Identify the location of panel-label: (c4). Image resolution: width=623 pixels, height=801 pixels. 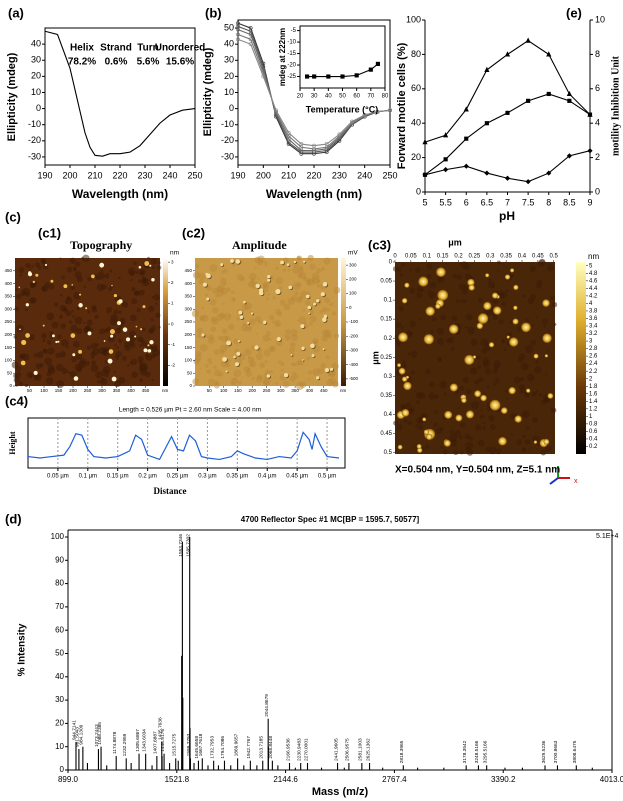
(16, 400).